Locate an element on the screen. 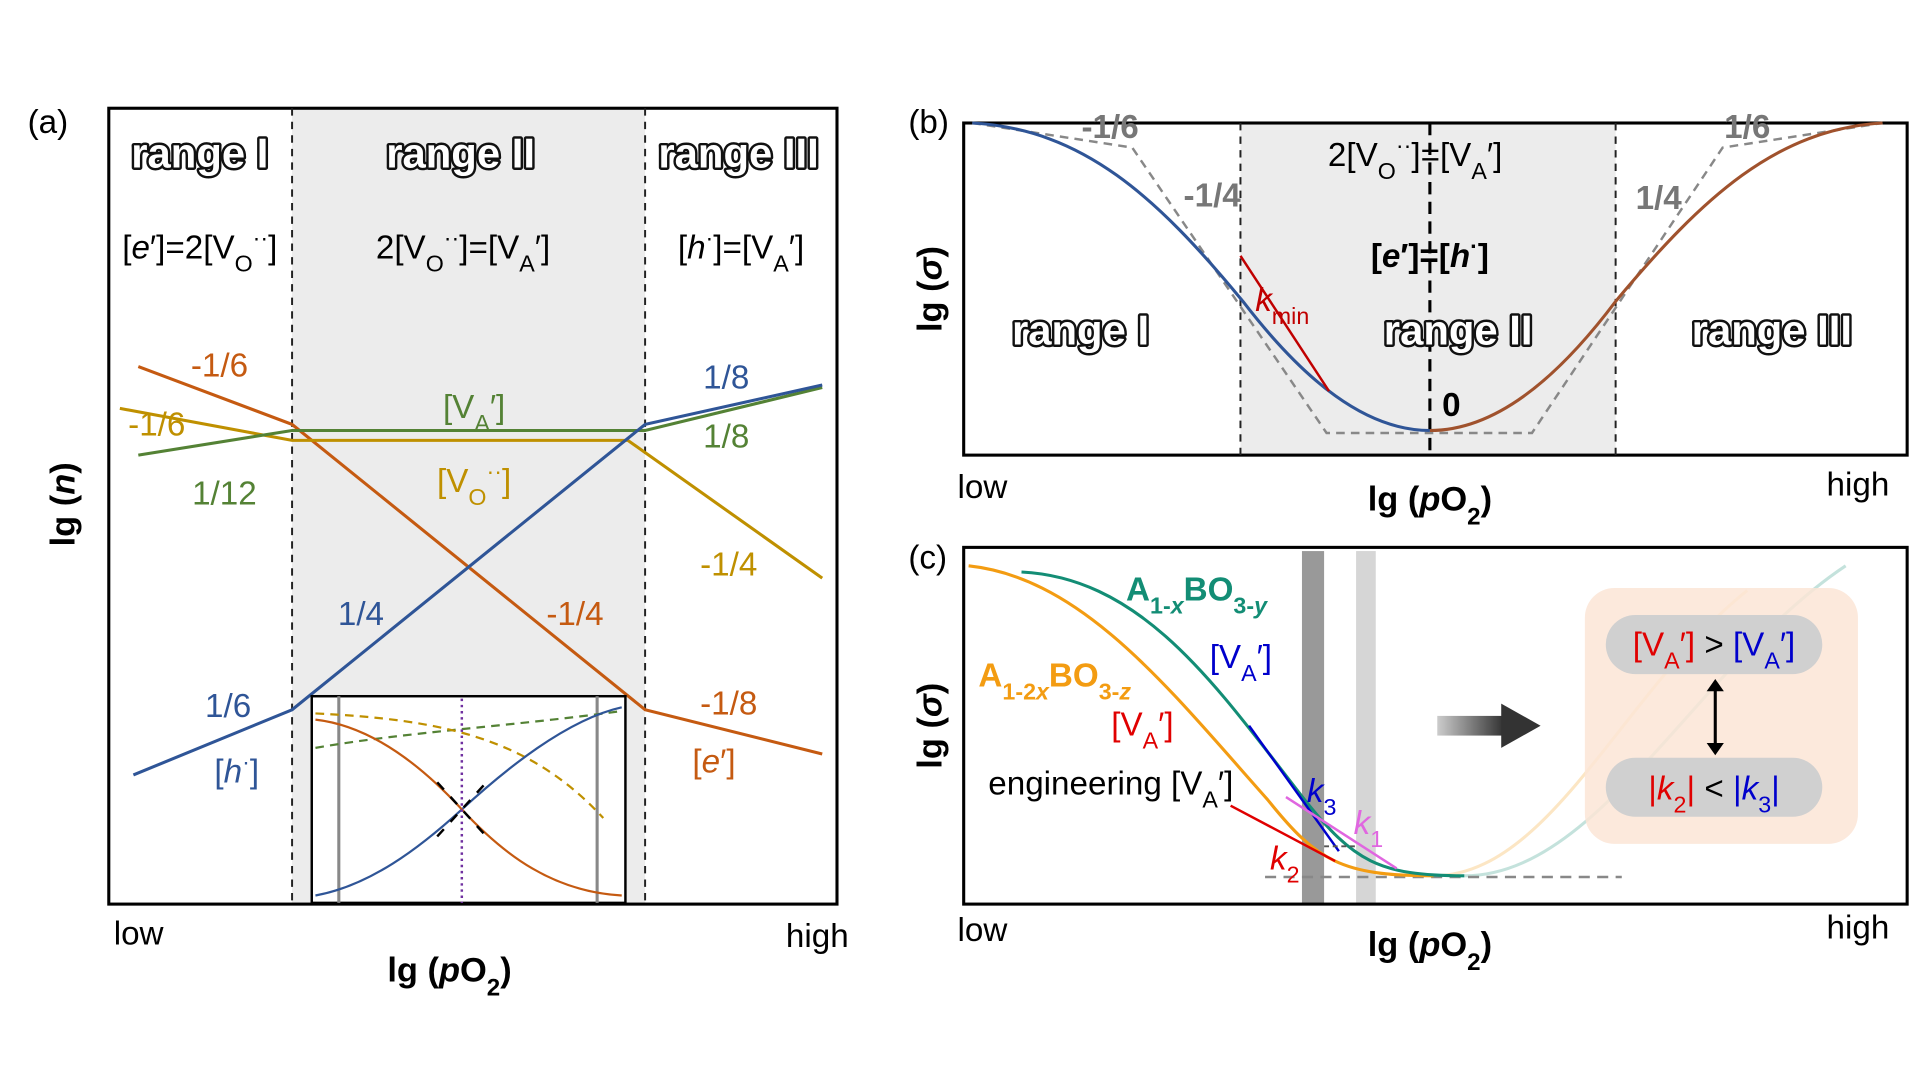 This screenshot has height=1080, width=1920. oxygen-vacancy-line is located at coordinates (471, 493).